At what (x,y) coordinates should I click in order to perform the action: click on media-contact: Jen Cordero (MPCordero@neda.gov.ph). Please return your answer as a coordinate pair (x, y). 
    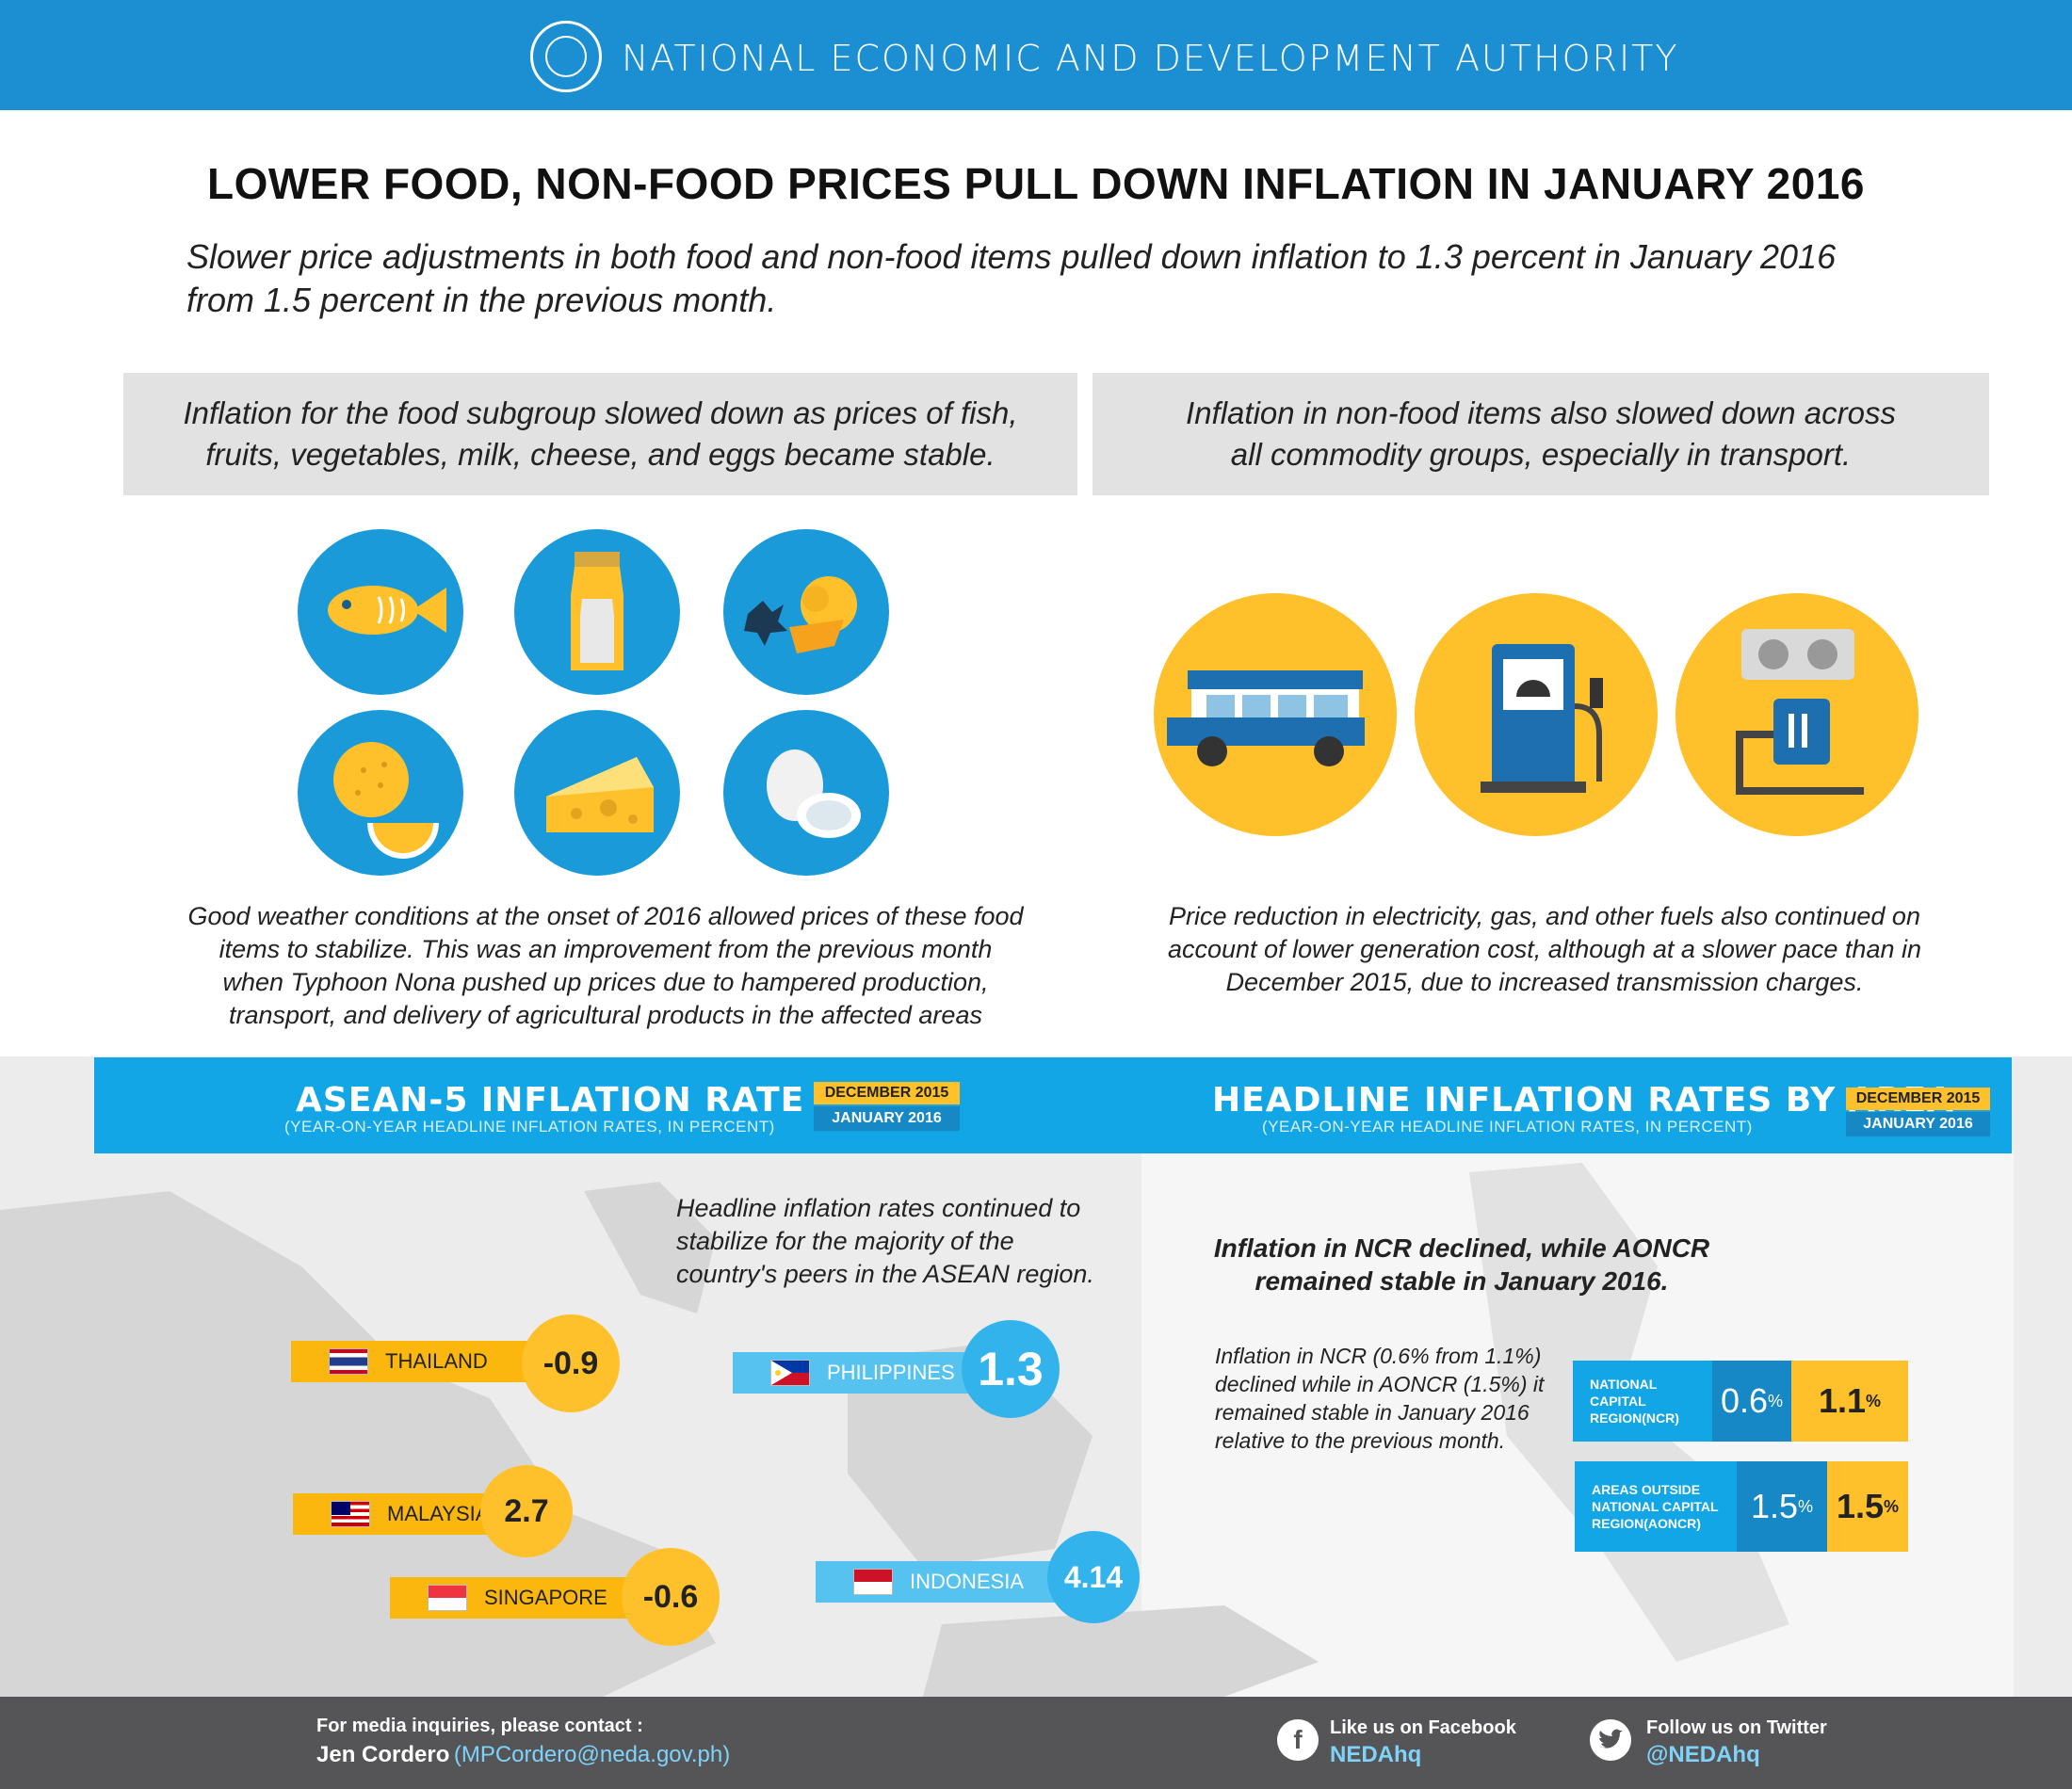
    Looking at the image, I should click on (523, 1755).